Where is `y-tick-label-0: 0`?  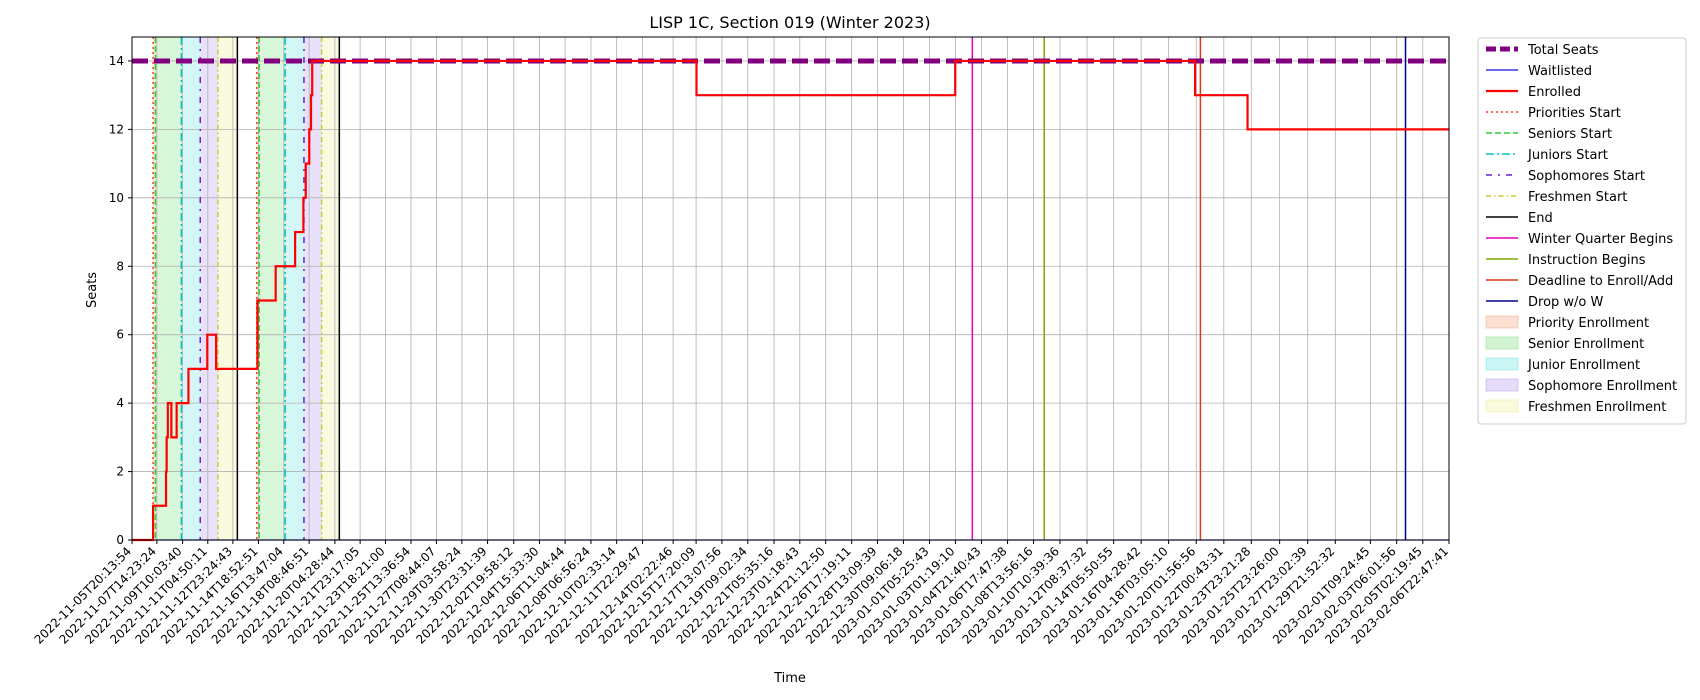
y-tick-label-0: 0 is located at coordinates (120, 540).